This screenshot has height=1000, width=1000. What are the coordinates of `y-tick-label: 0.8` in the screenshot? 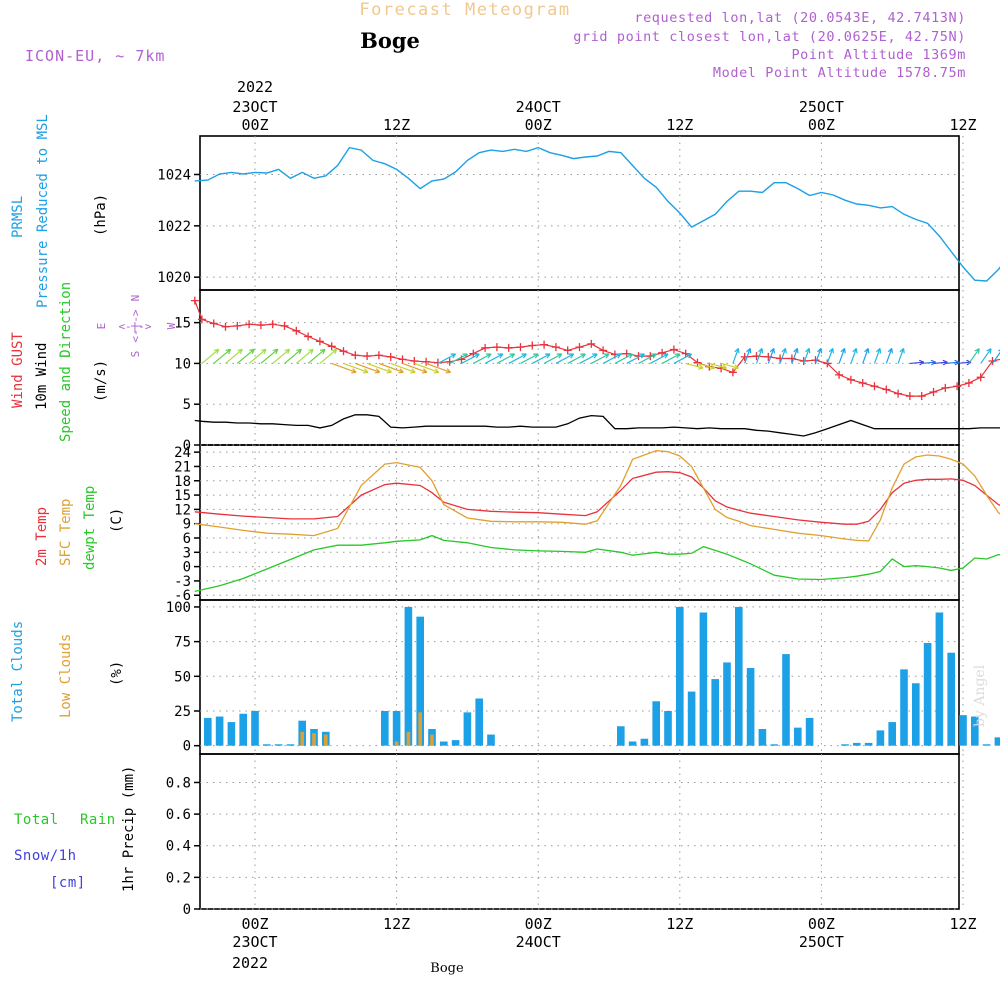 It's located at (178, 783).